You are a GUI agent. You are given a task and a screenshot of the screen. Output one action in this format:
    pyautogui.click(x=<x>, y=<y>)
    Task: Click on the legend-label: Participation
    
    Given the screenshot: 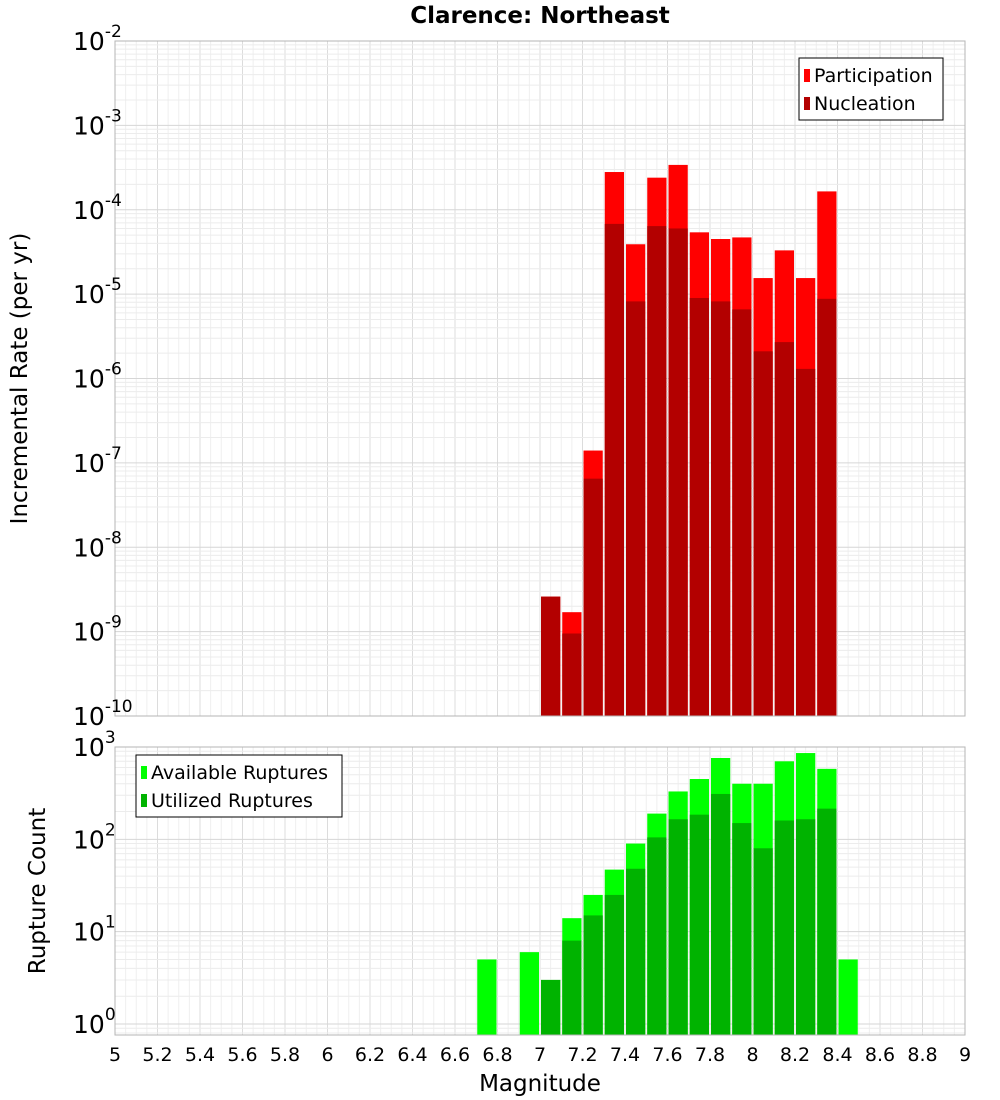 What is the action you would take?
    pyautogui.click(x=873, y=76)
    